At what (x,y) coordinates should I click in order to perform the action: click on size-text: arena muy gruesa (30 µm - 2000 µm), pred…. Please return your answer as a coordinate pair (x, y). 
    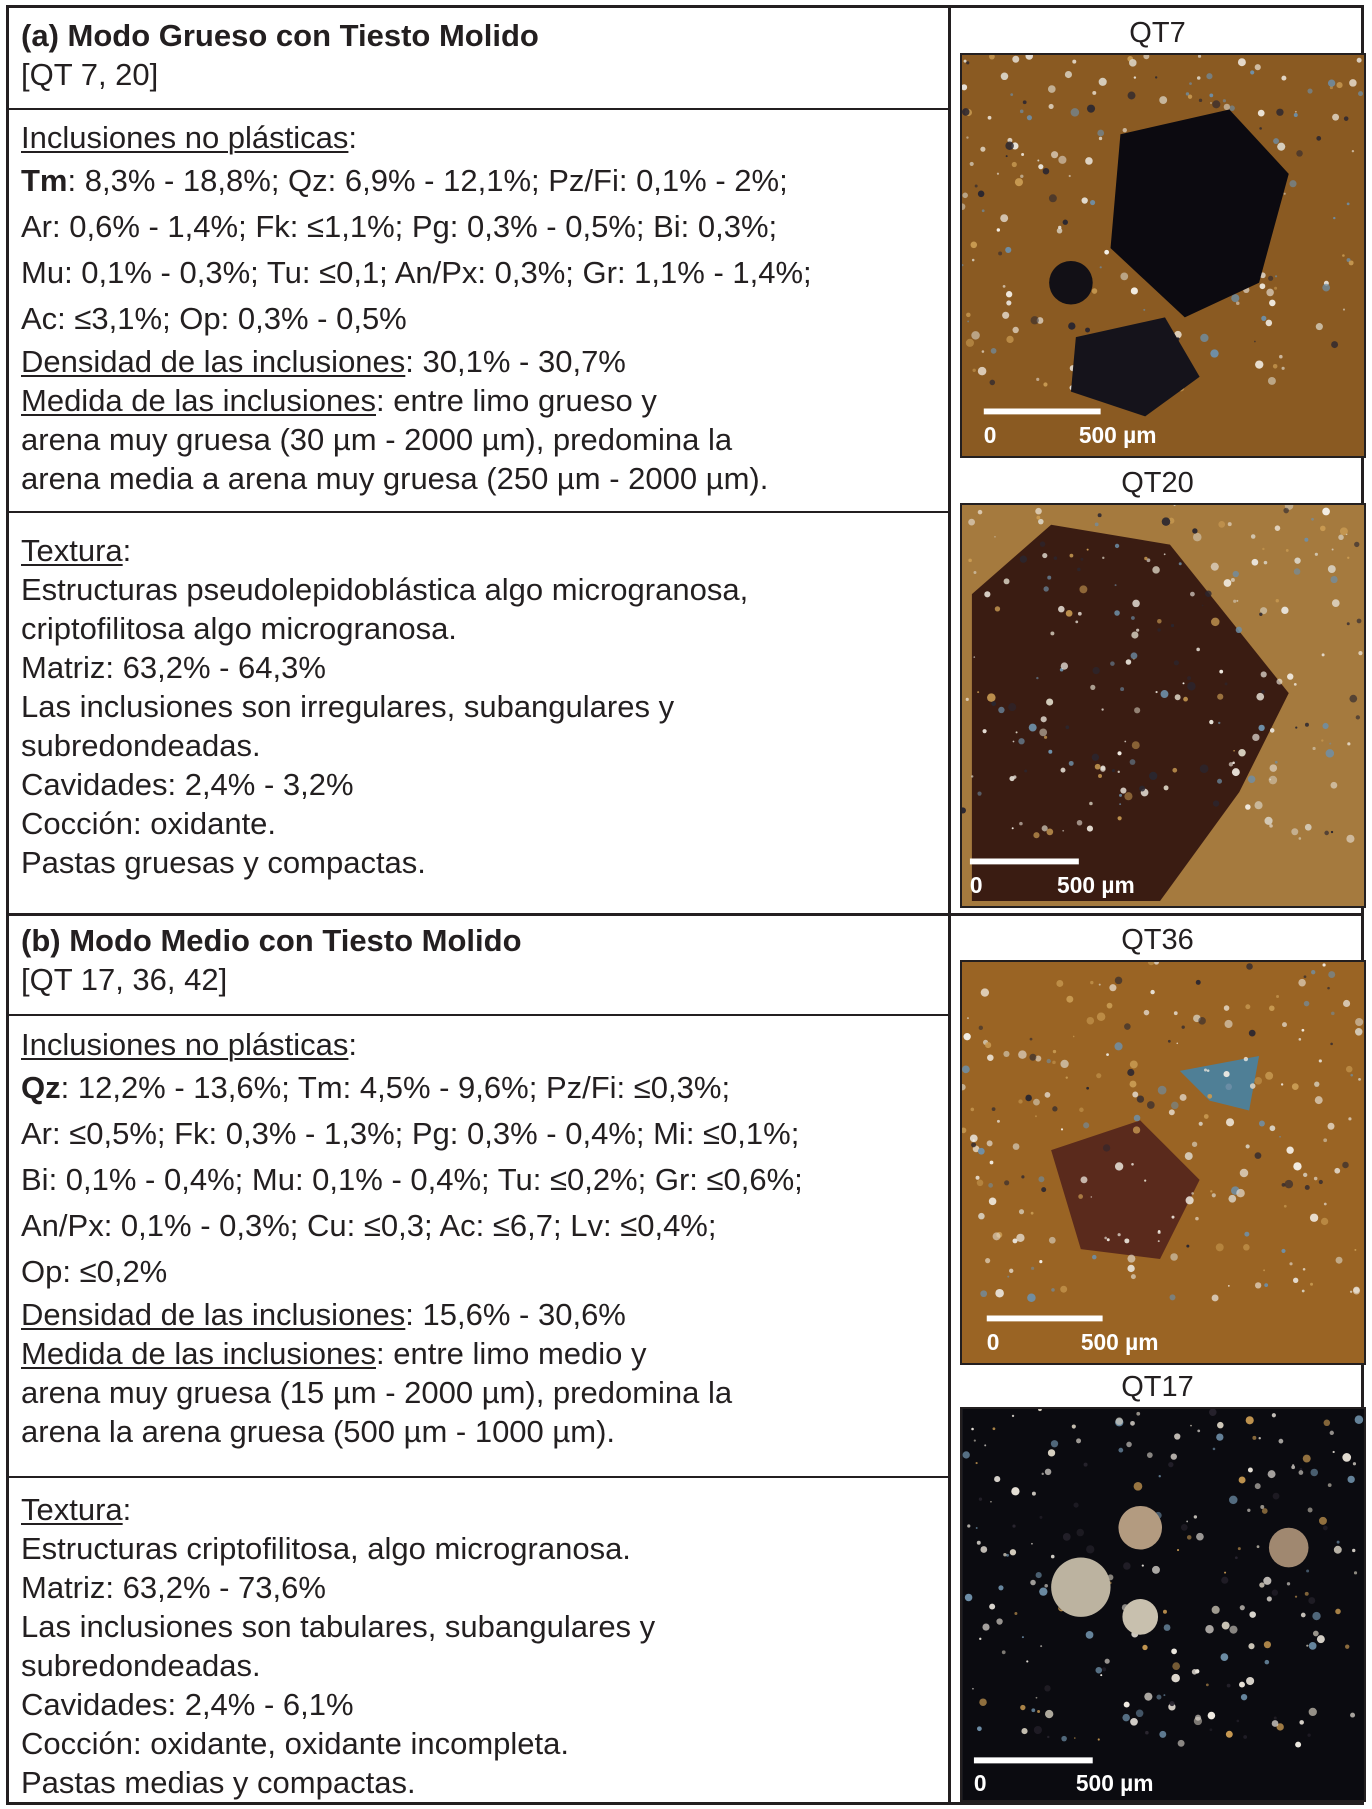
    Looking at the image, I should click on (377, 439).